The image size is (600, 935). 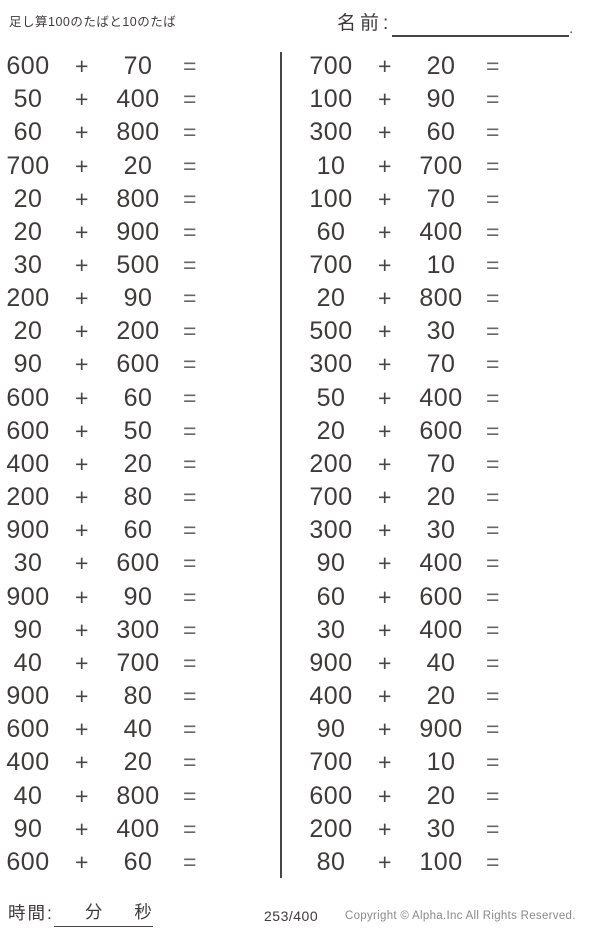 I want to click on operand-a: 600, so click(x=28, y=66).